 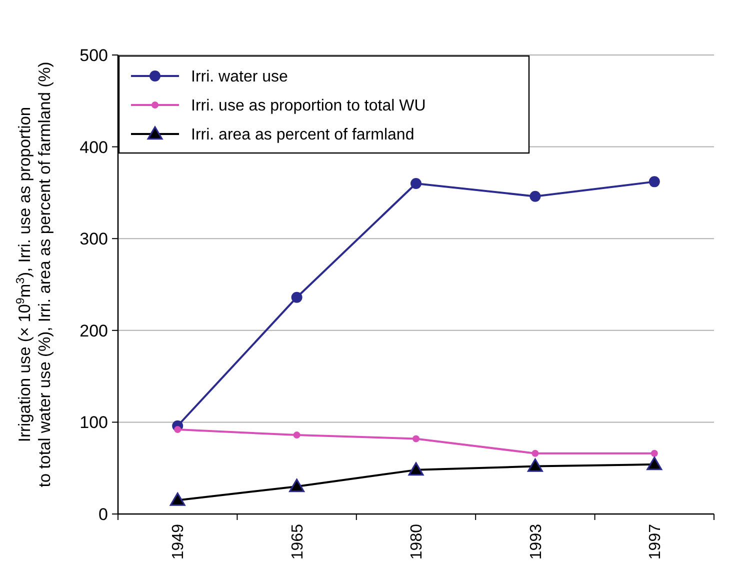 What do you see at coordinates (94, 147) in the screenshot?
I see `y-tick-label: 400` at bounding box center [94, 147].